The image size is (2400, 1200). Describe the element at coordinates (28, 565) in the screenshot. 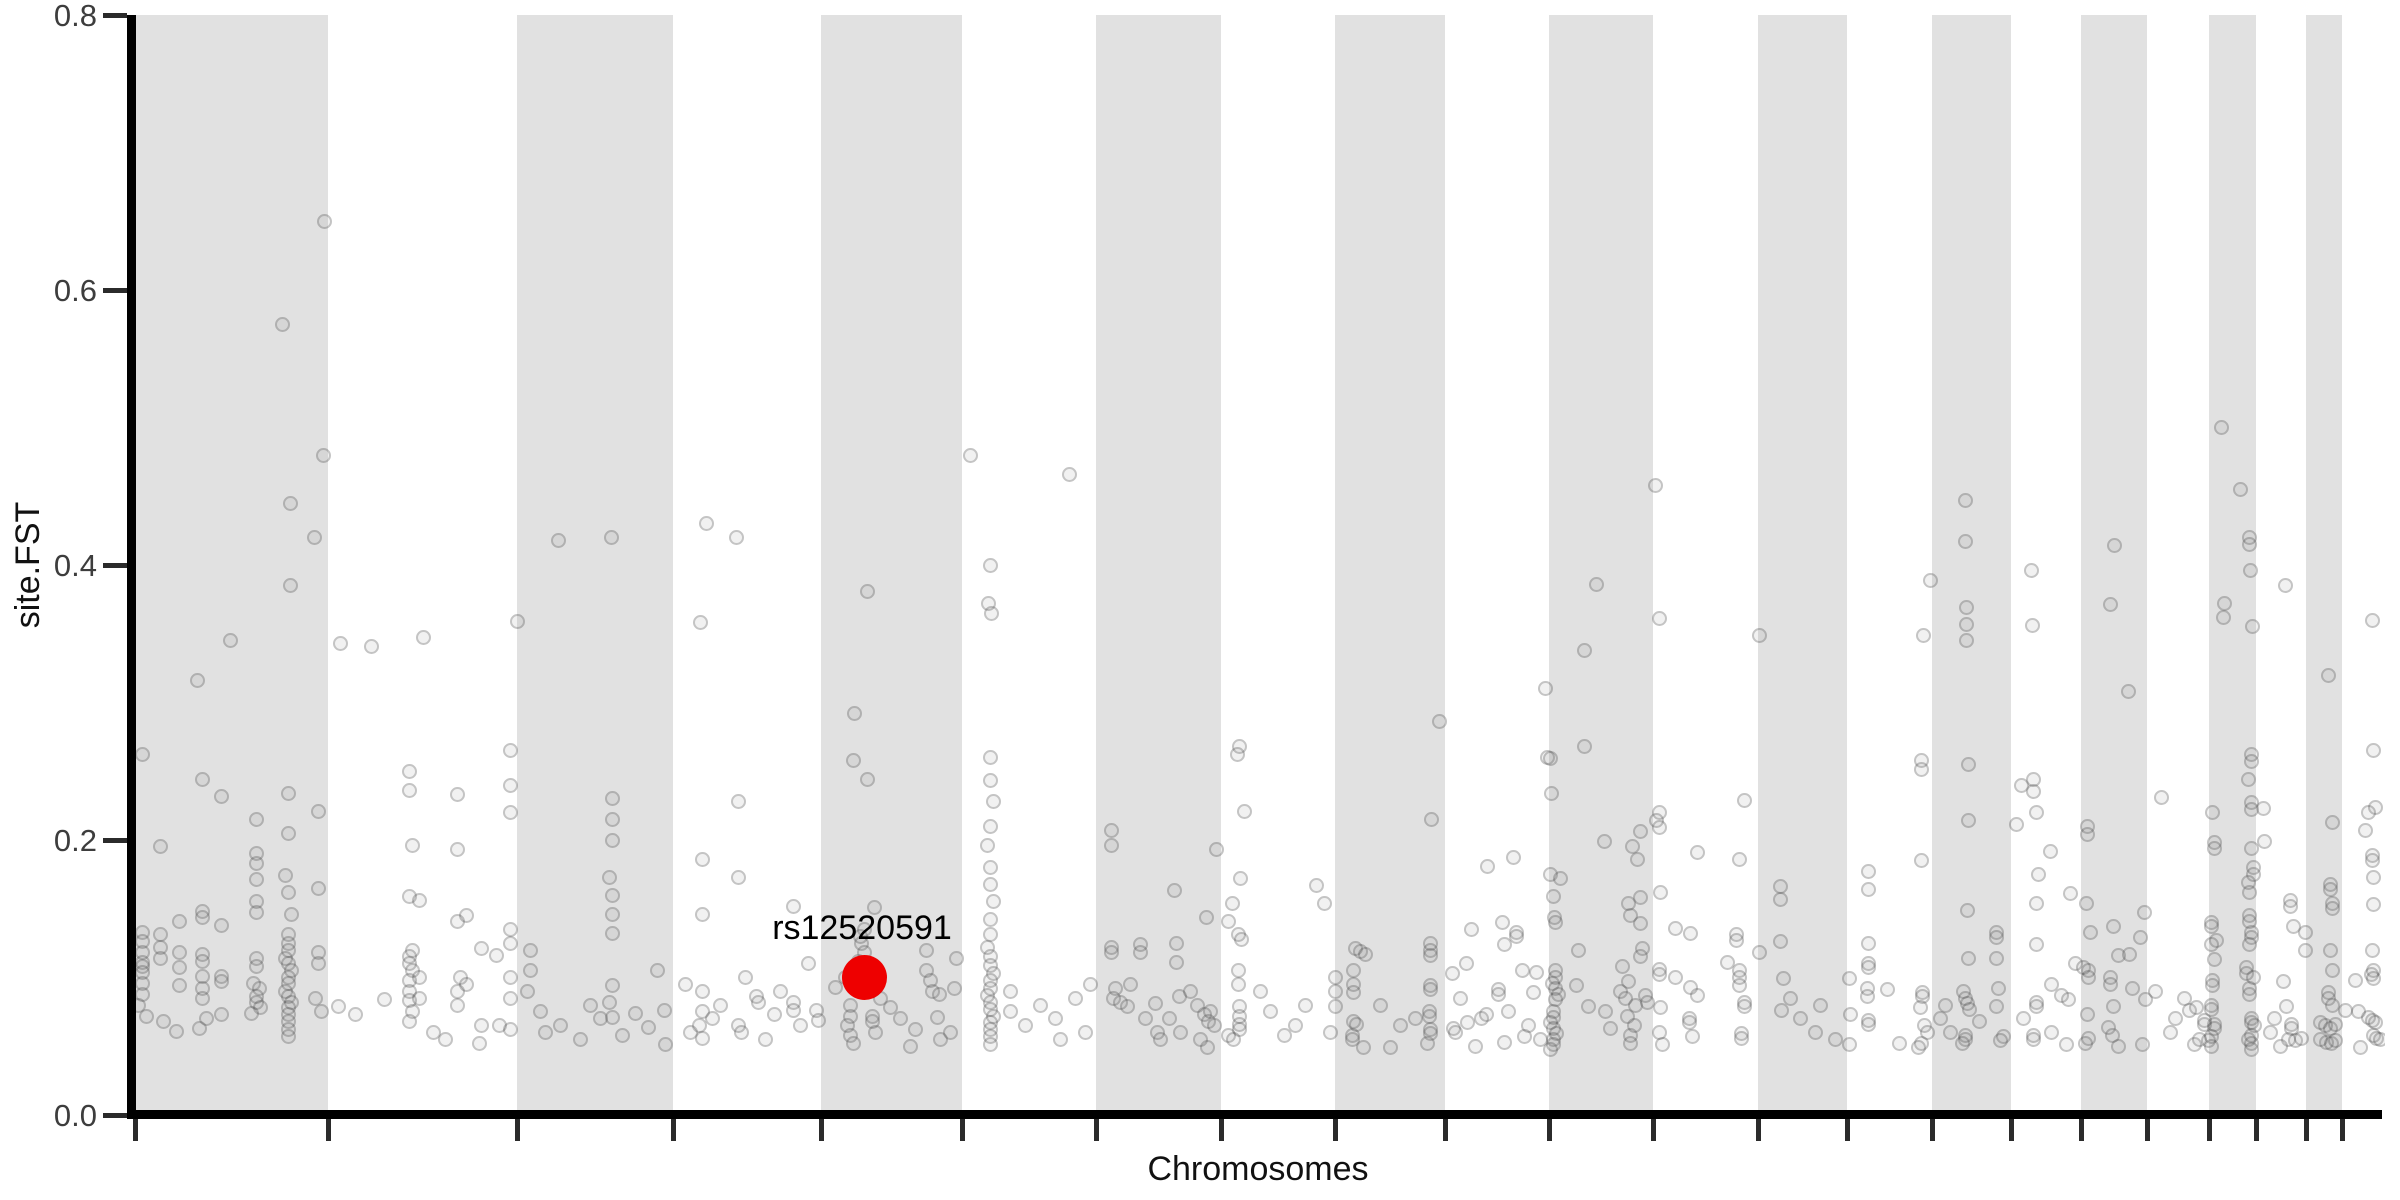

I see `y-axis-title: site.FST` at that location.